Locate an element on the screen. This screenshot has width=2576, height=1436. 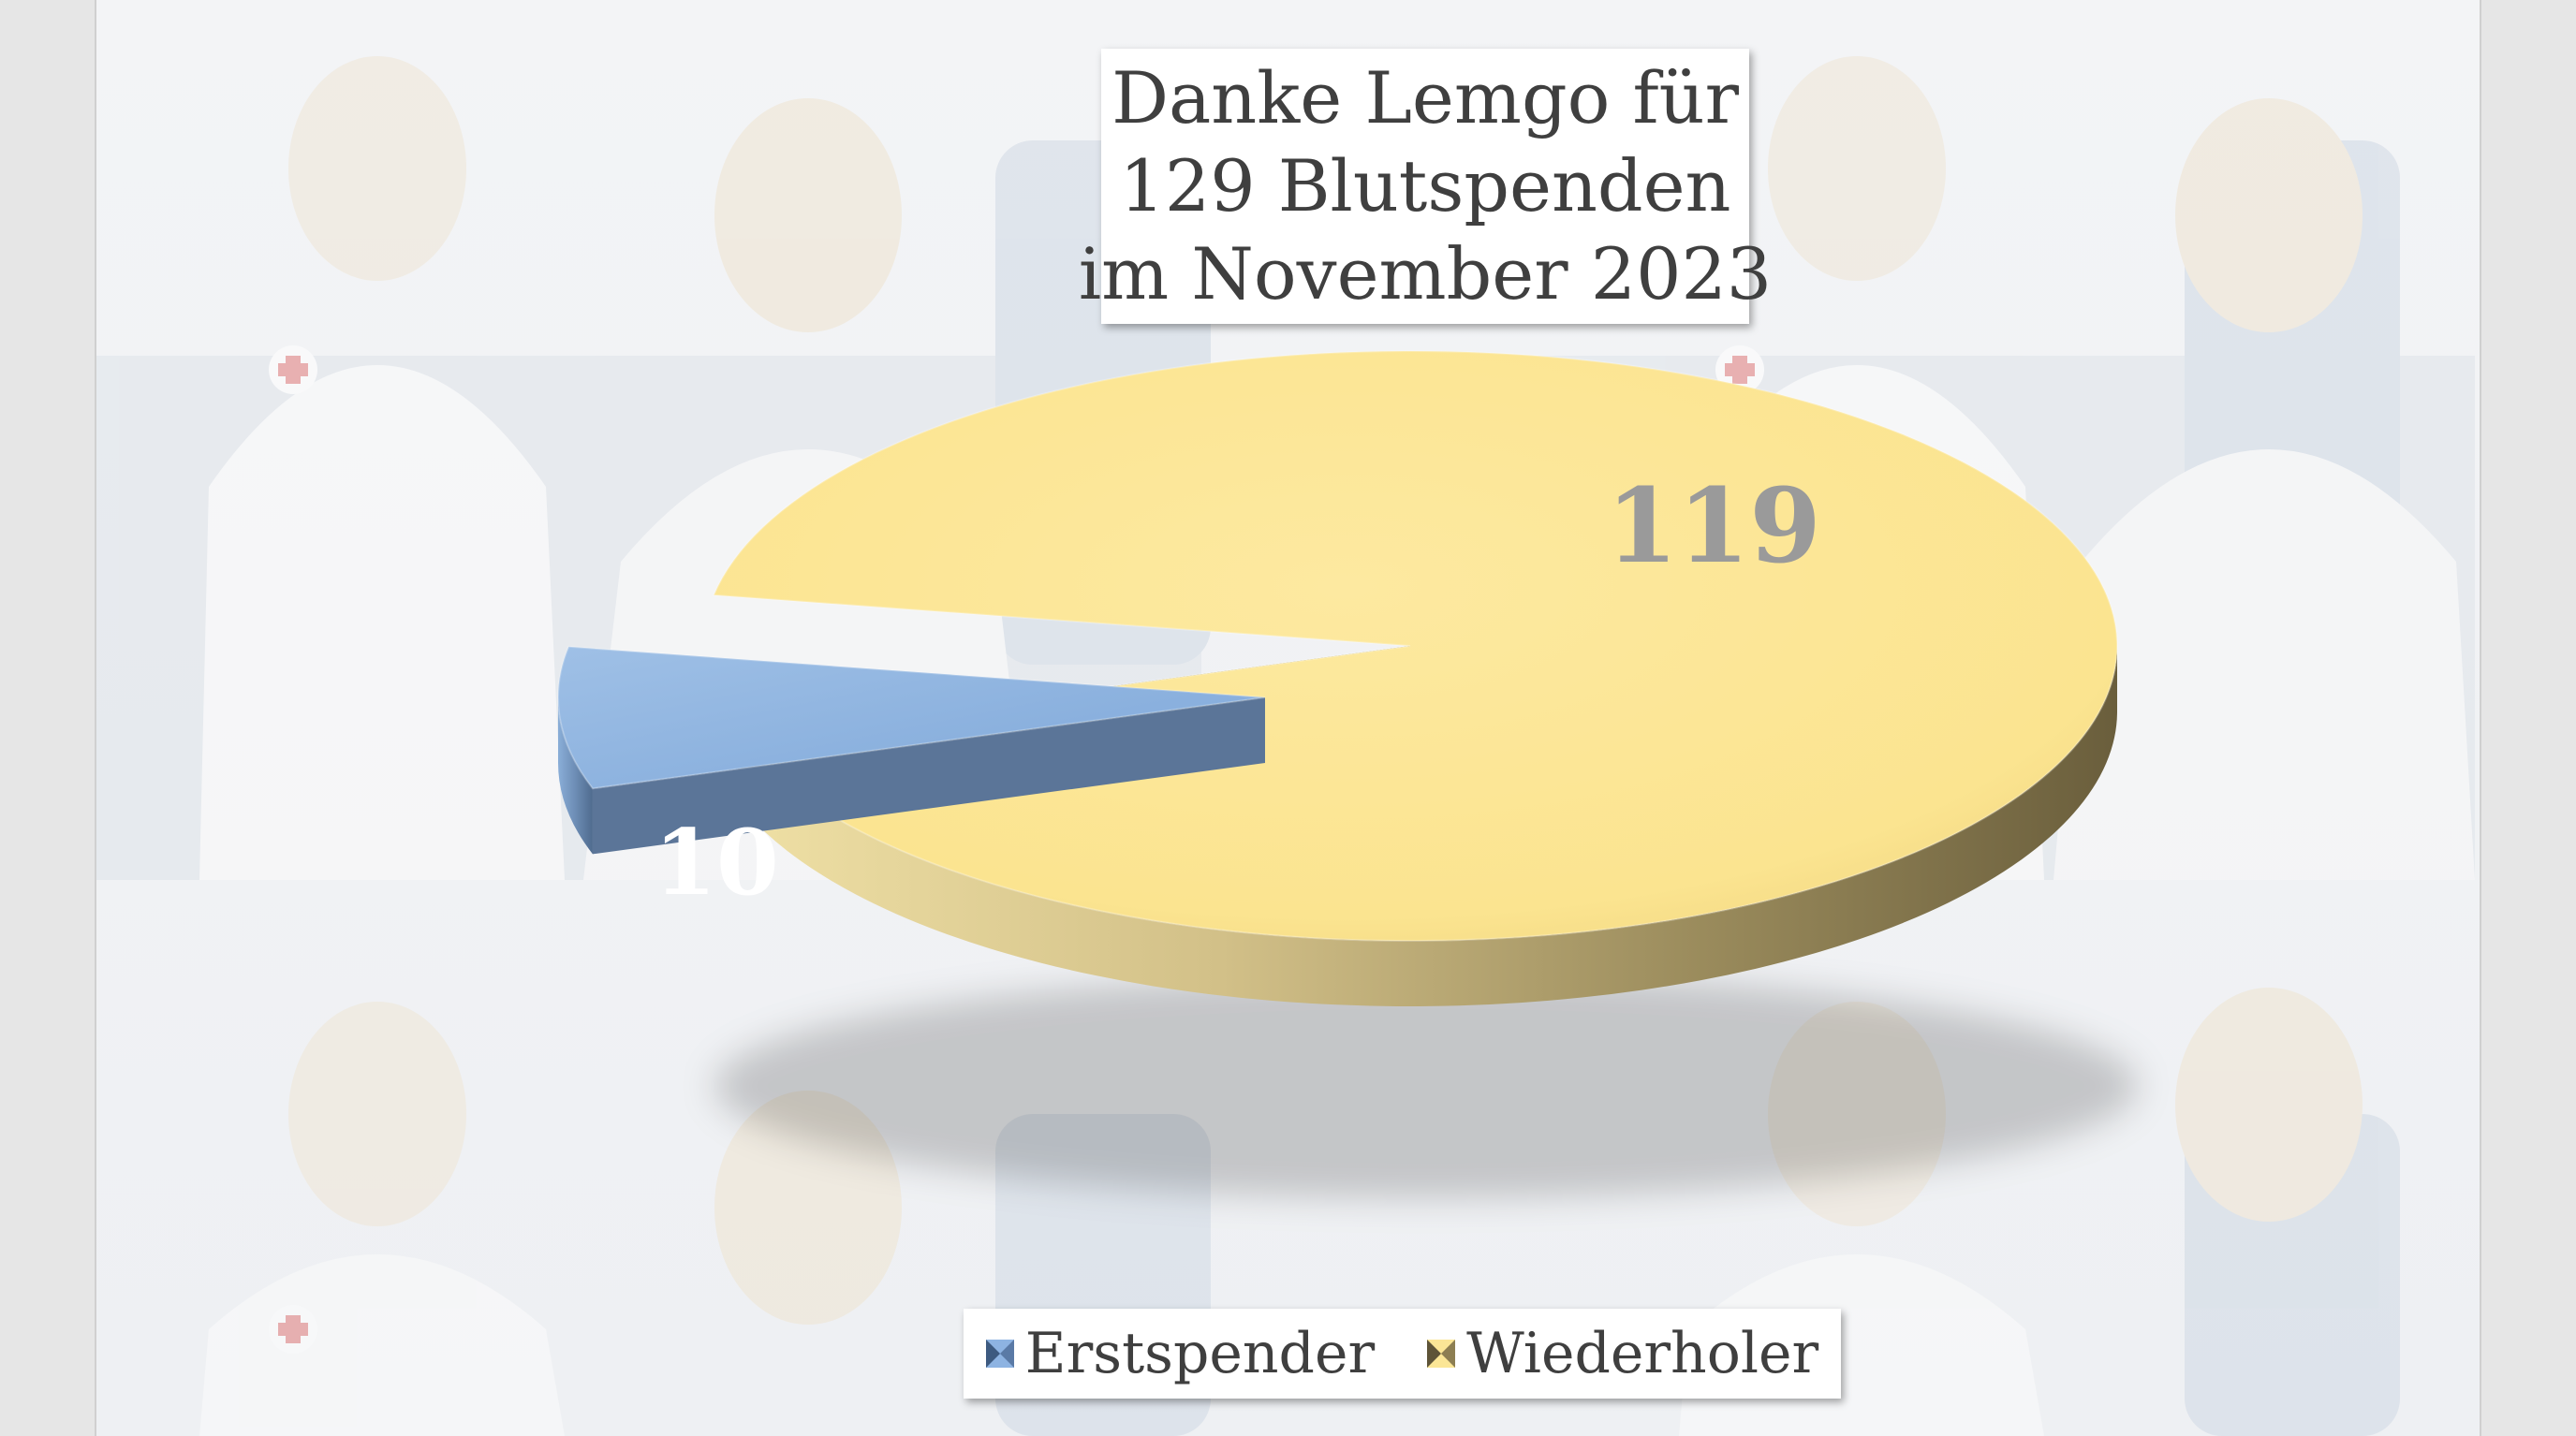
chart-legend: Erstspender Wiederholer is located at coordinates (1402, 1354).